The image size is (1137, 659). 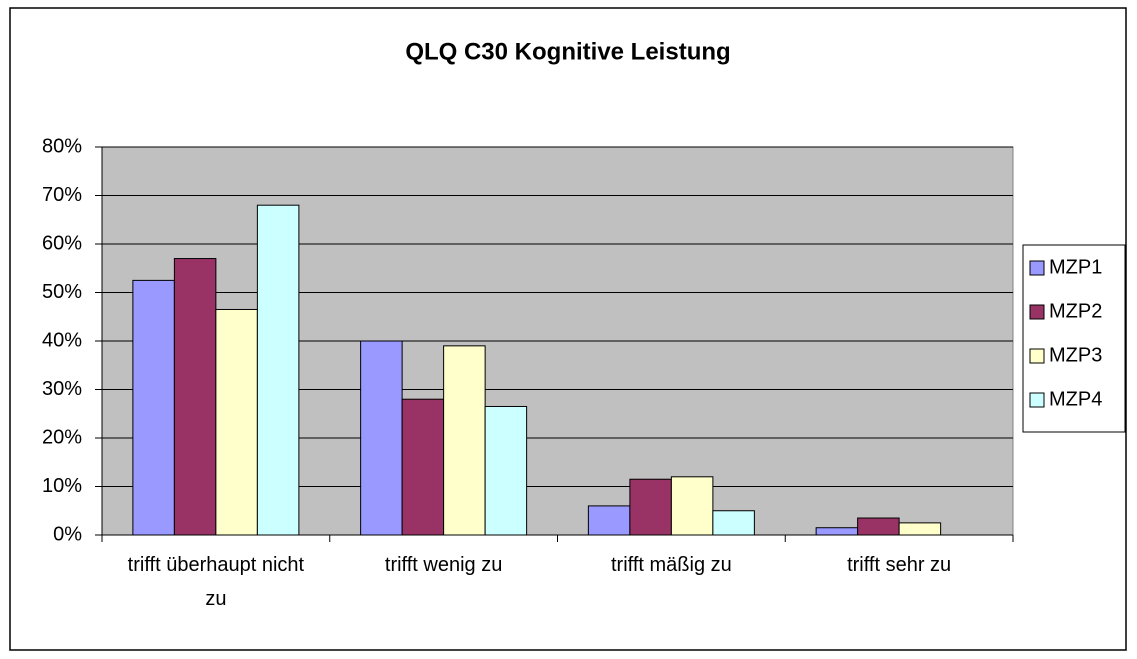 I want to click on y-tick-label: 10%, so click(x=62, y=486).